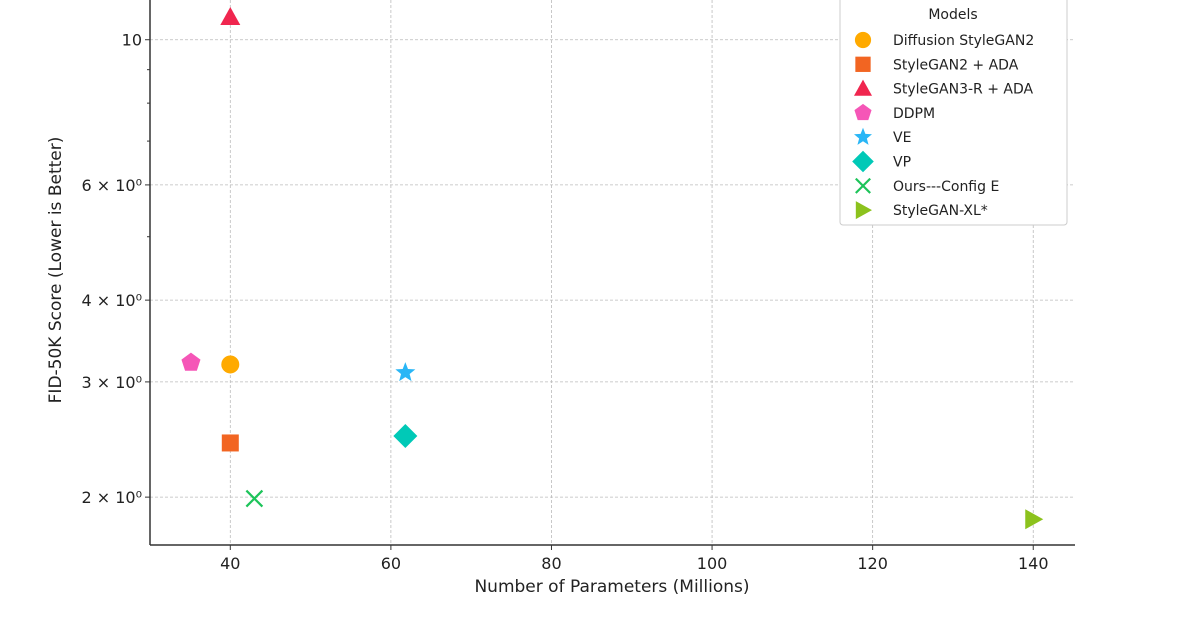 The width and height of the screenshot is (1196, 628). What do you see at coordinates (551, 563) in the screenshot?
I see `x-tick-label: 80` at bounding box center [551, 563].